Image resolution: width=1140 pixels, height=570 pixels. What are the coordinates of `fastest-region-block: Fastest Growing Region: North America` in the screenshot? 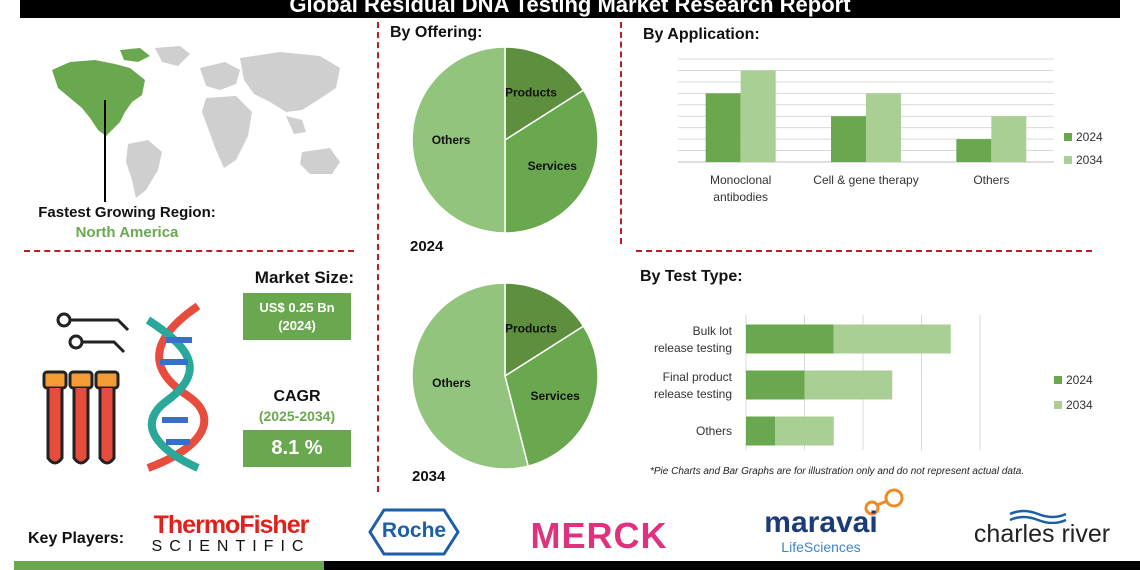 It's located at (127, 222).